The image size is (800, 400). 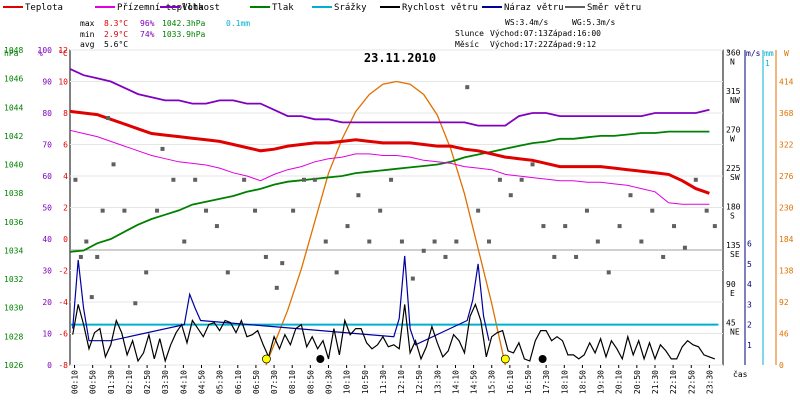 I want to click on tick-label-hpa: 1030, so click(x=13, y=308).